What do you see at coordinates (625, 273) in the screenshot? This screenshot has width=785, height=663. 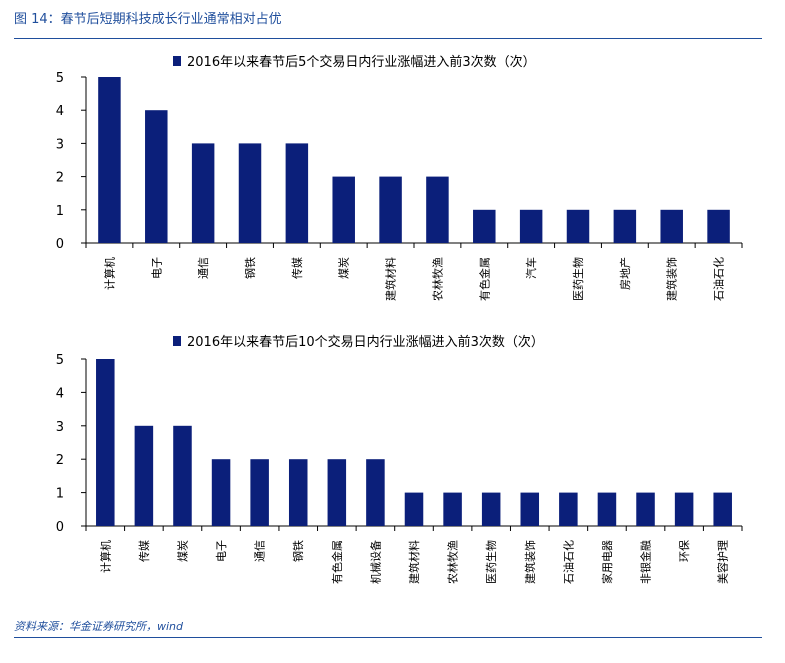 I see `category-label: 房地产` at bounding box center [625, 273].